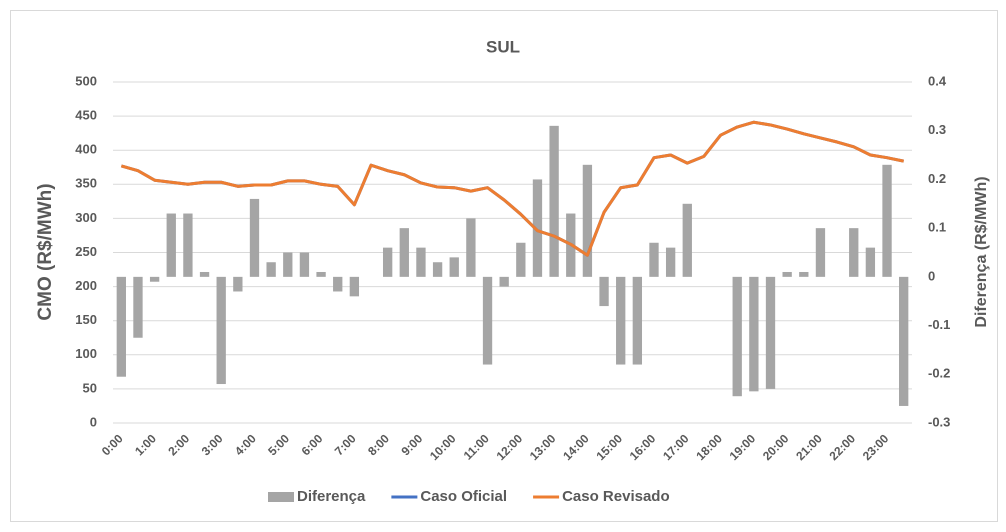  Describe the element at coordinates (937, 129) in the screenshot. I see `y2-tick-label: 0.3` at that location.